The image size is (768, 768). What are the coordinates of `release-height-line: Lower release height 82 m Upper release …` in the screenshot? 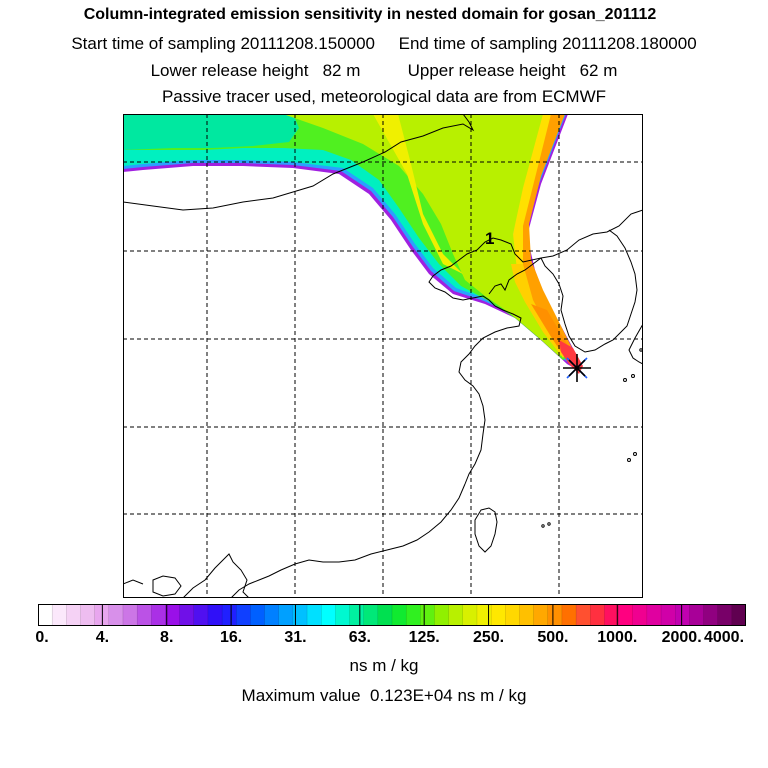 It's located at (384, 70).